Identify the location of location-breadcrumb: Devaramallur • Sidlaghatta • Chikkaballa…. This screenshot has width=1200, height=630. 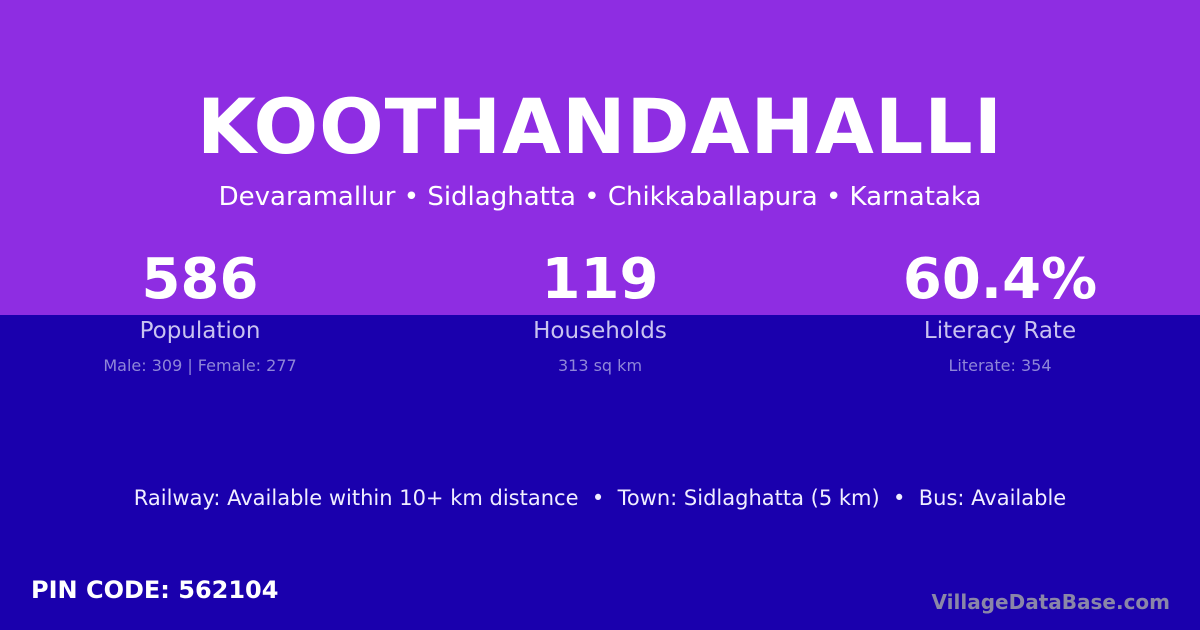
(600, 197).